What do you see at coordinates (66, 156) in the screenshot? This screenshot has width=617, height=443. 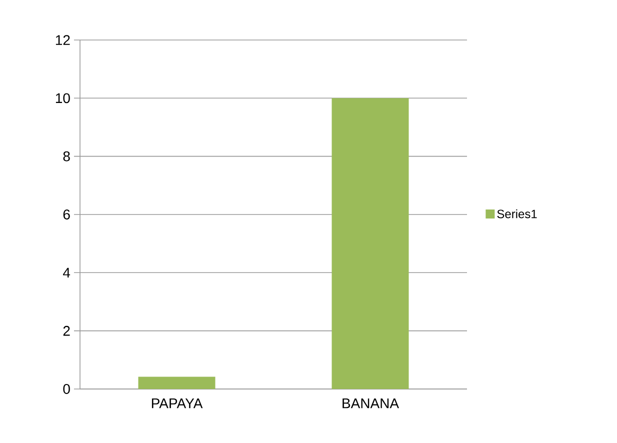 I see `y-tick-label: 8` at bounding box center [66, 156].